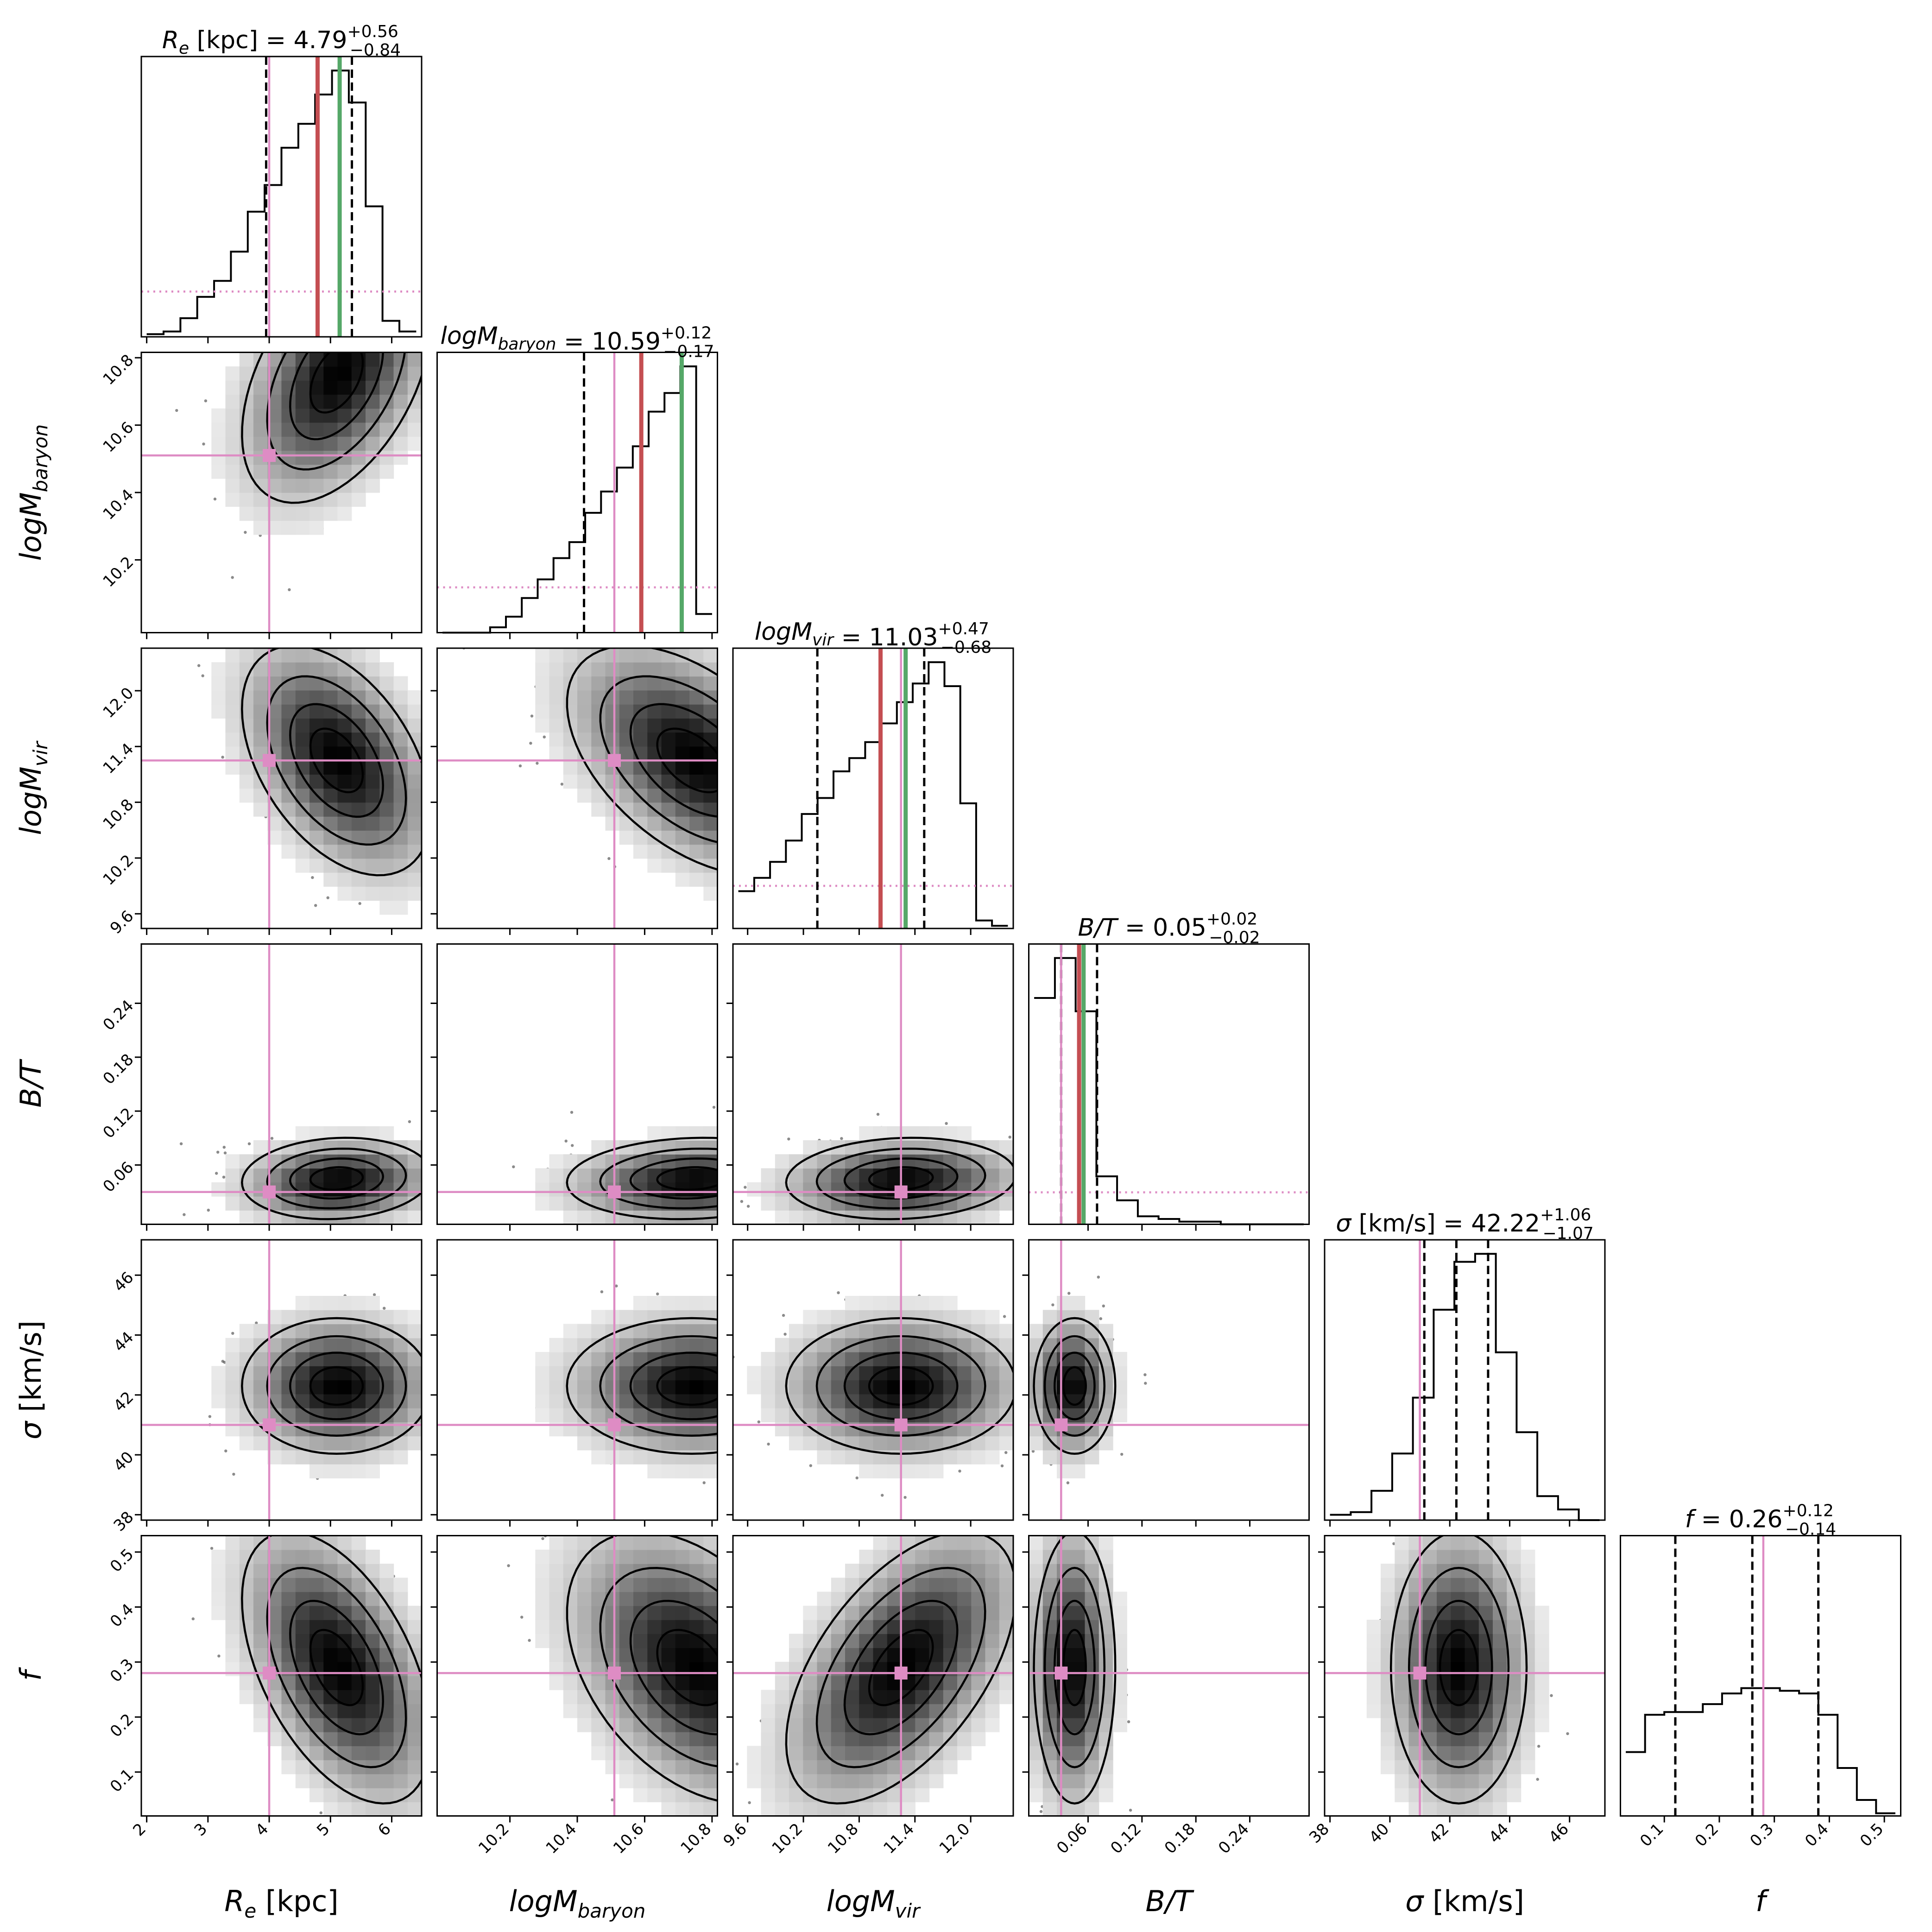 The height and width of the screenshot is (1932, 1932). What do you see at coordinates (124, 1521) in the screenshot?
I see `y-tick-label: 38` at bounding box center [124, 1521].